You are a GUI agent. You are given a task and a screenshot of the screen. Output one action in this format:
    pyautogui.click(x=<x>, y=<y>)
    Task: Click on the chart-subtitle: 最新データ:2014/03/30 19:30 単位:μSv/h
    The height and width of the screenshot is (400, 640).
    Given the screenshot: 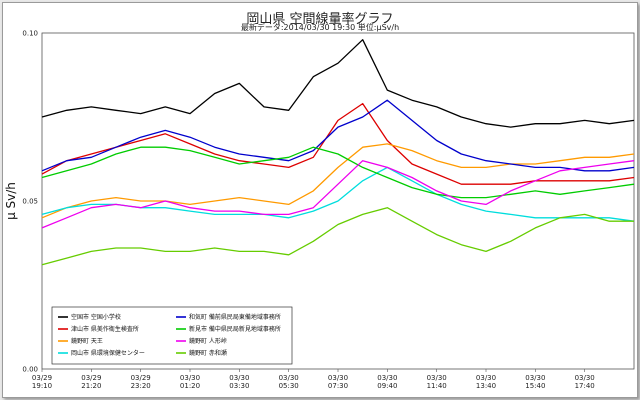 What is the action you would take?
    pyautogui.click(x=320, y=27)
    